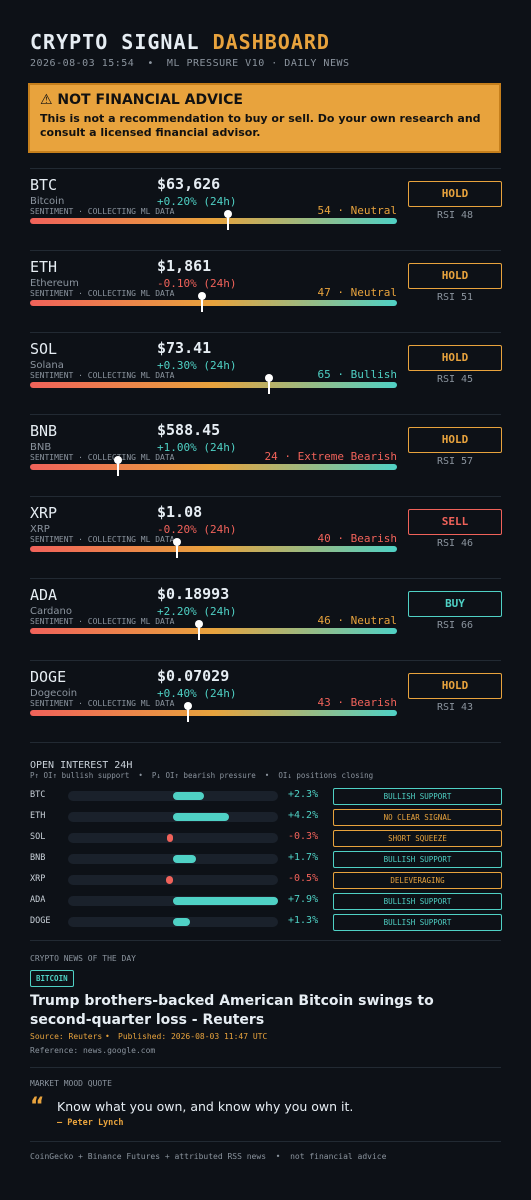 This screenshot has height=1200, width=531. What do you see at coordinates (455, 543) in the screenshot?
I see `rsi: RSI 46` at bounding box center [455, 543].